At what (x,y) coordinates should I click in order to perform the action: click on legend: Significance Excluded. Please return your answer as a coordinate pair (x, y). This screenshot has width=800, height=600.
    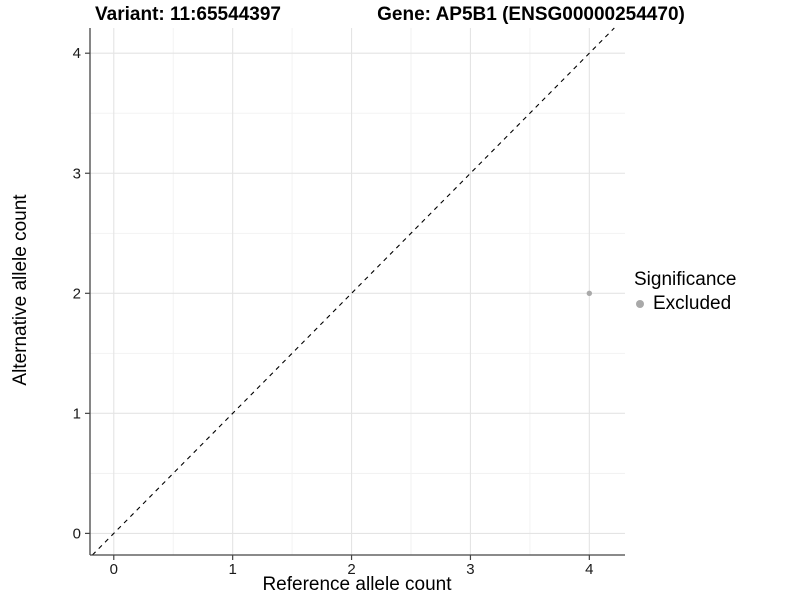
    Looking at the image, I should click on (685, 292).